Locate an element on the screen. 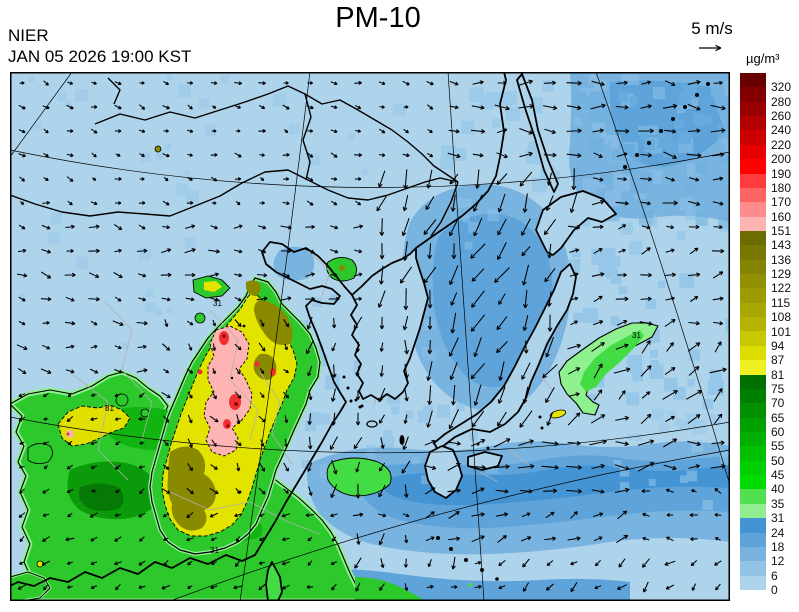 This screenshot has height=612, width=799. colorbar-tick-label: 45 is located at coordinates (778, 475).